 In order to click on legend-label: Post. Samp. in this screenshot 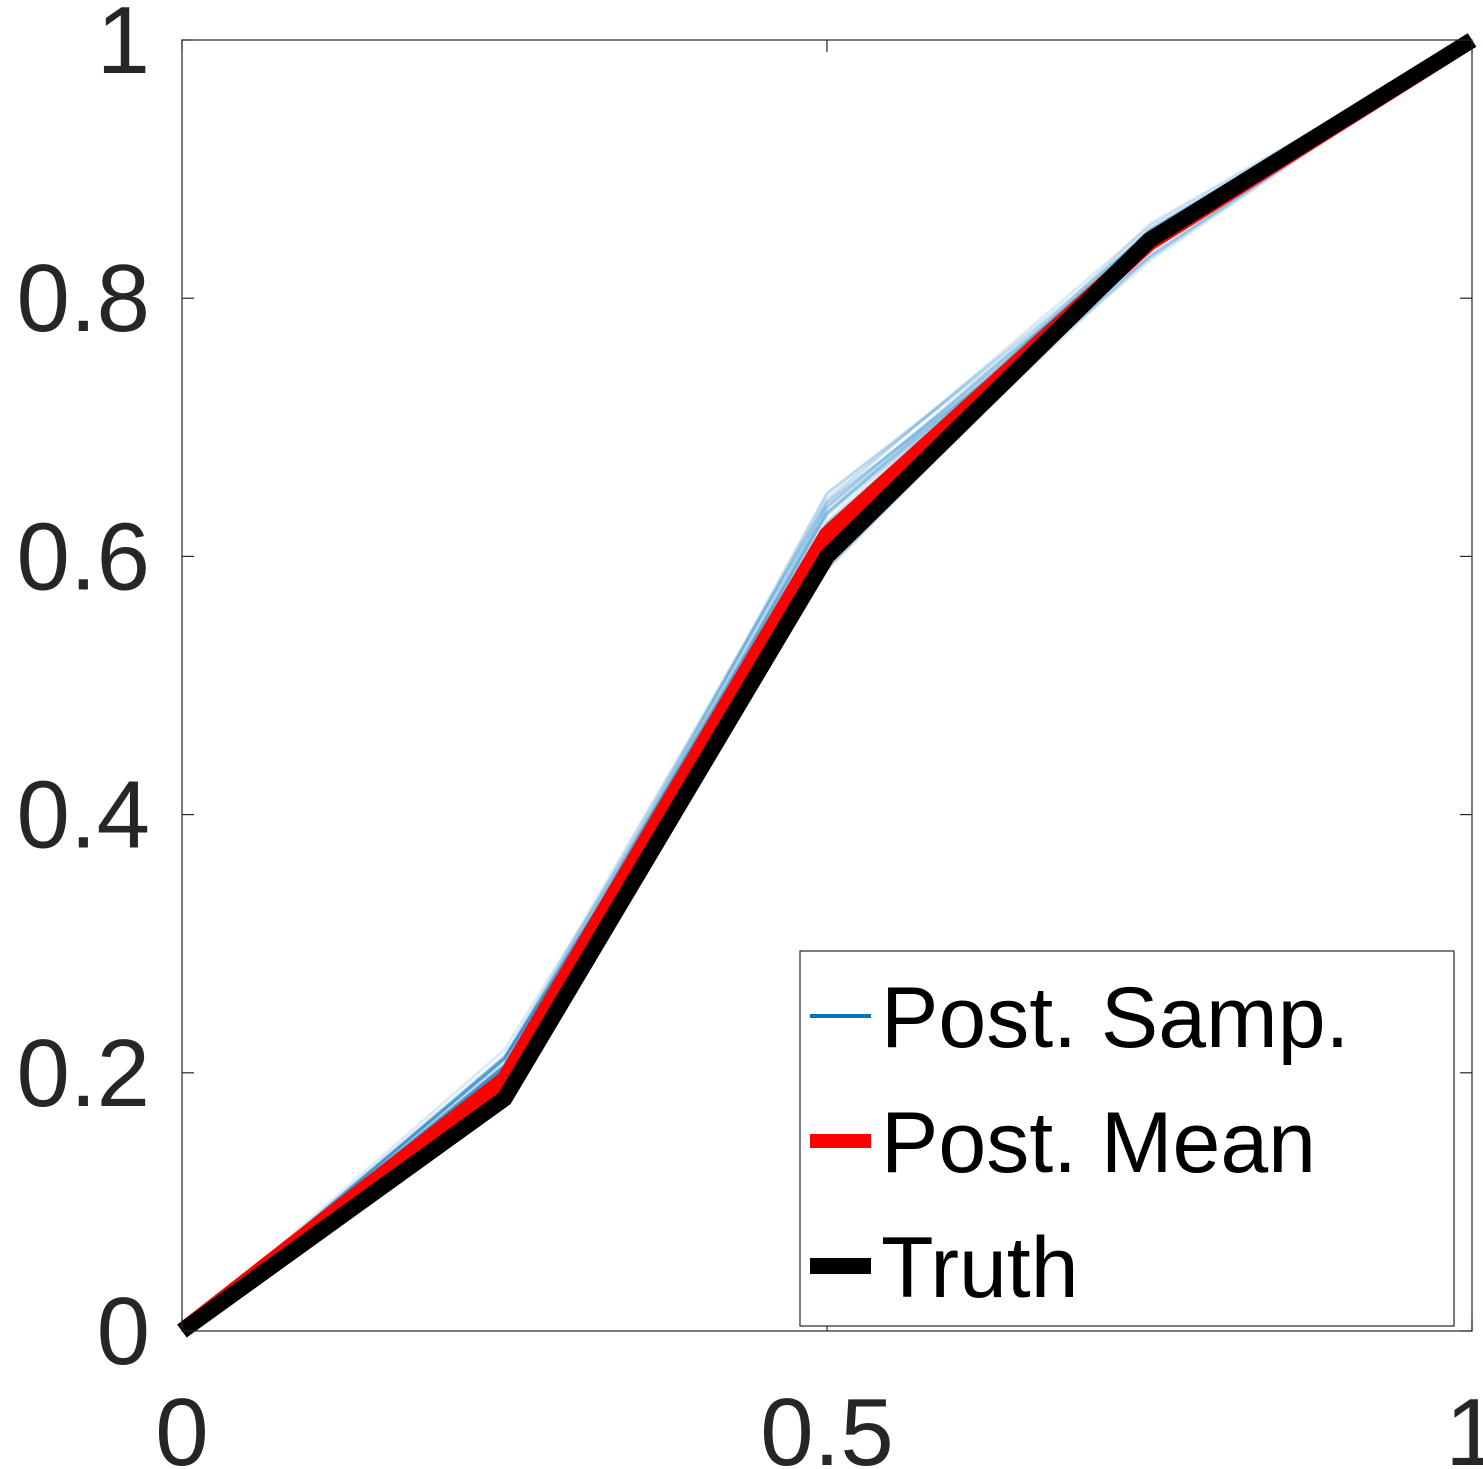, I will do `click(1115, 1018)`.